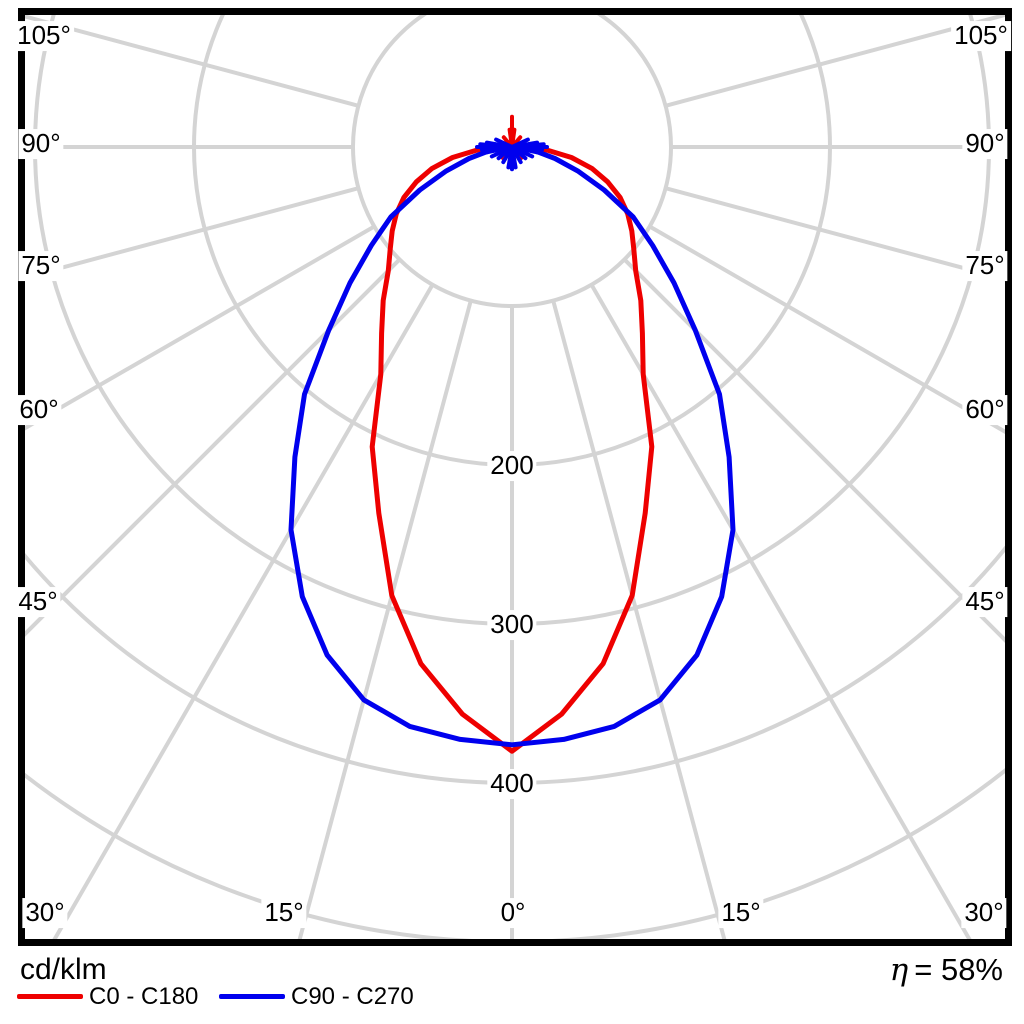 The image size is (1024, 1024). What do you see at coordinates (213, 447) in the screenshot?
I see `grid-spoke--45deg` at bounding box center [213, 447].